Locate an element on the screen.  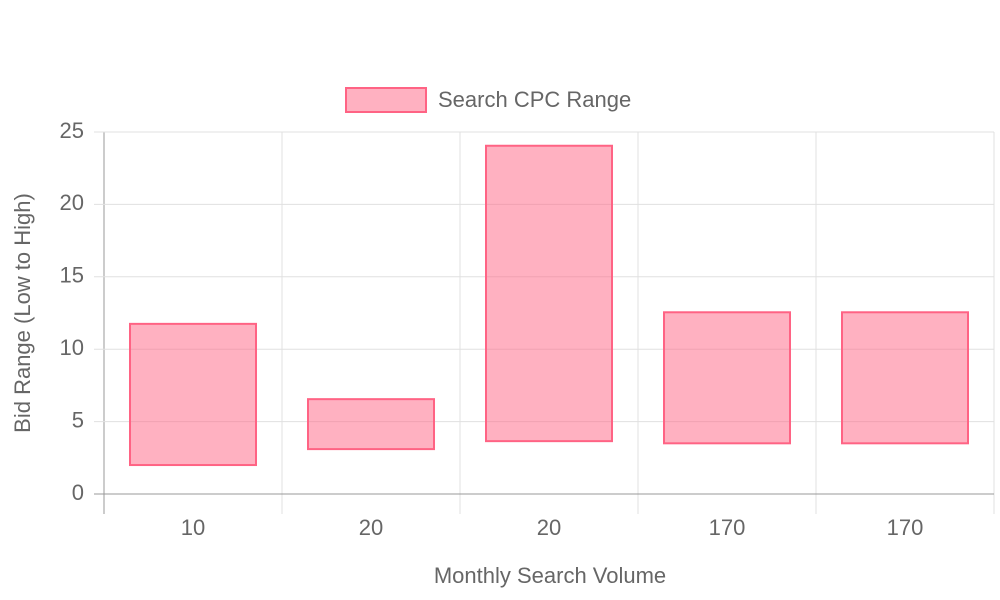
legend-label: Search CPC Range is located at coordinates (534, 99).